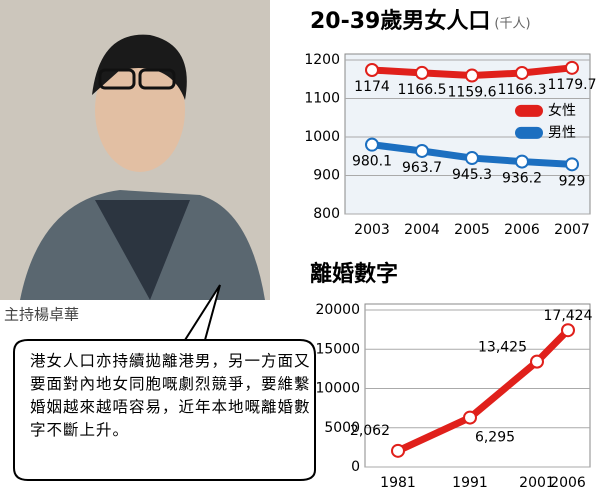  What do you see at coordinates (562, 110) in the screenshot?
I see `legend-label: 女性` at bounding box center [562, 110].